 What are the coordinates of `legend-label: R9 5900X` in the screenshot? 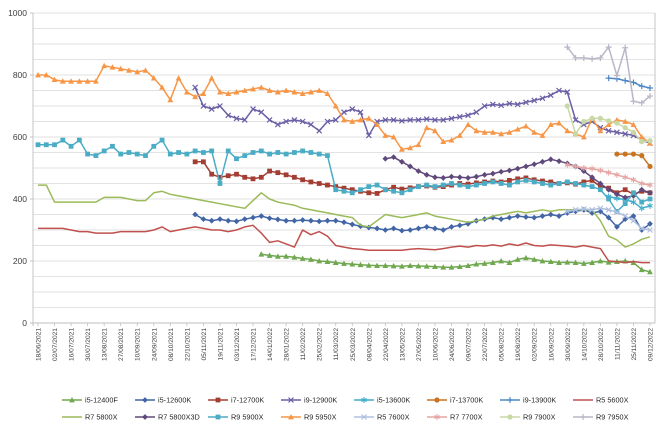 It's located at (247, 417).